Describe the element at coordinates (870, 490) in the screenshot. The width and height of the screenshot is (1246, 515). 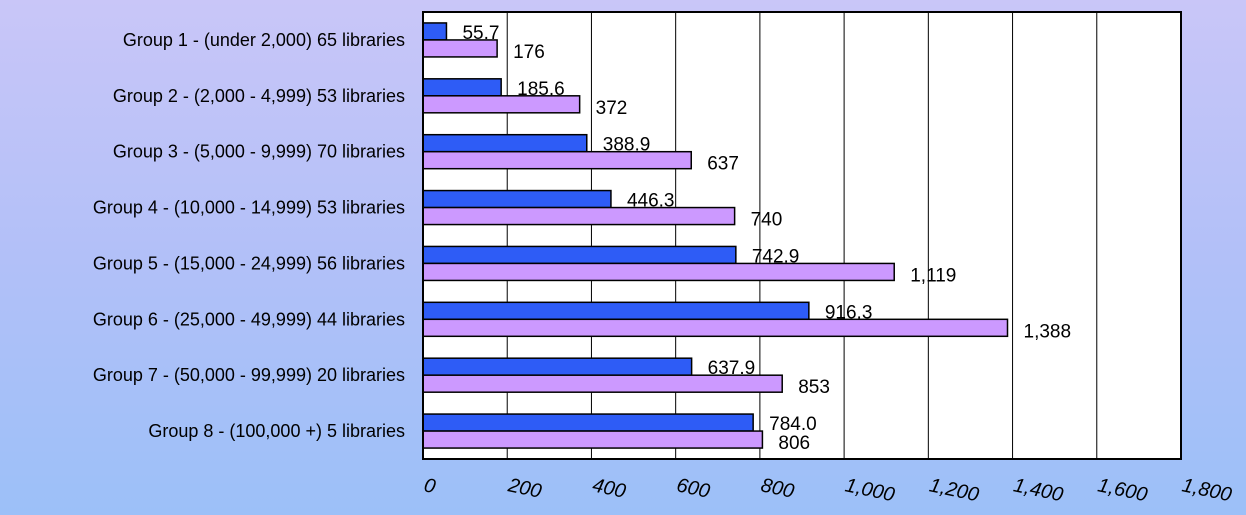
I see `x-tick-label: 1,000` at that location.